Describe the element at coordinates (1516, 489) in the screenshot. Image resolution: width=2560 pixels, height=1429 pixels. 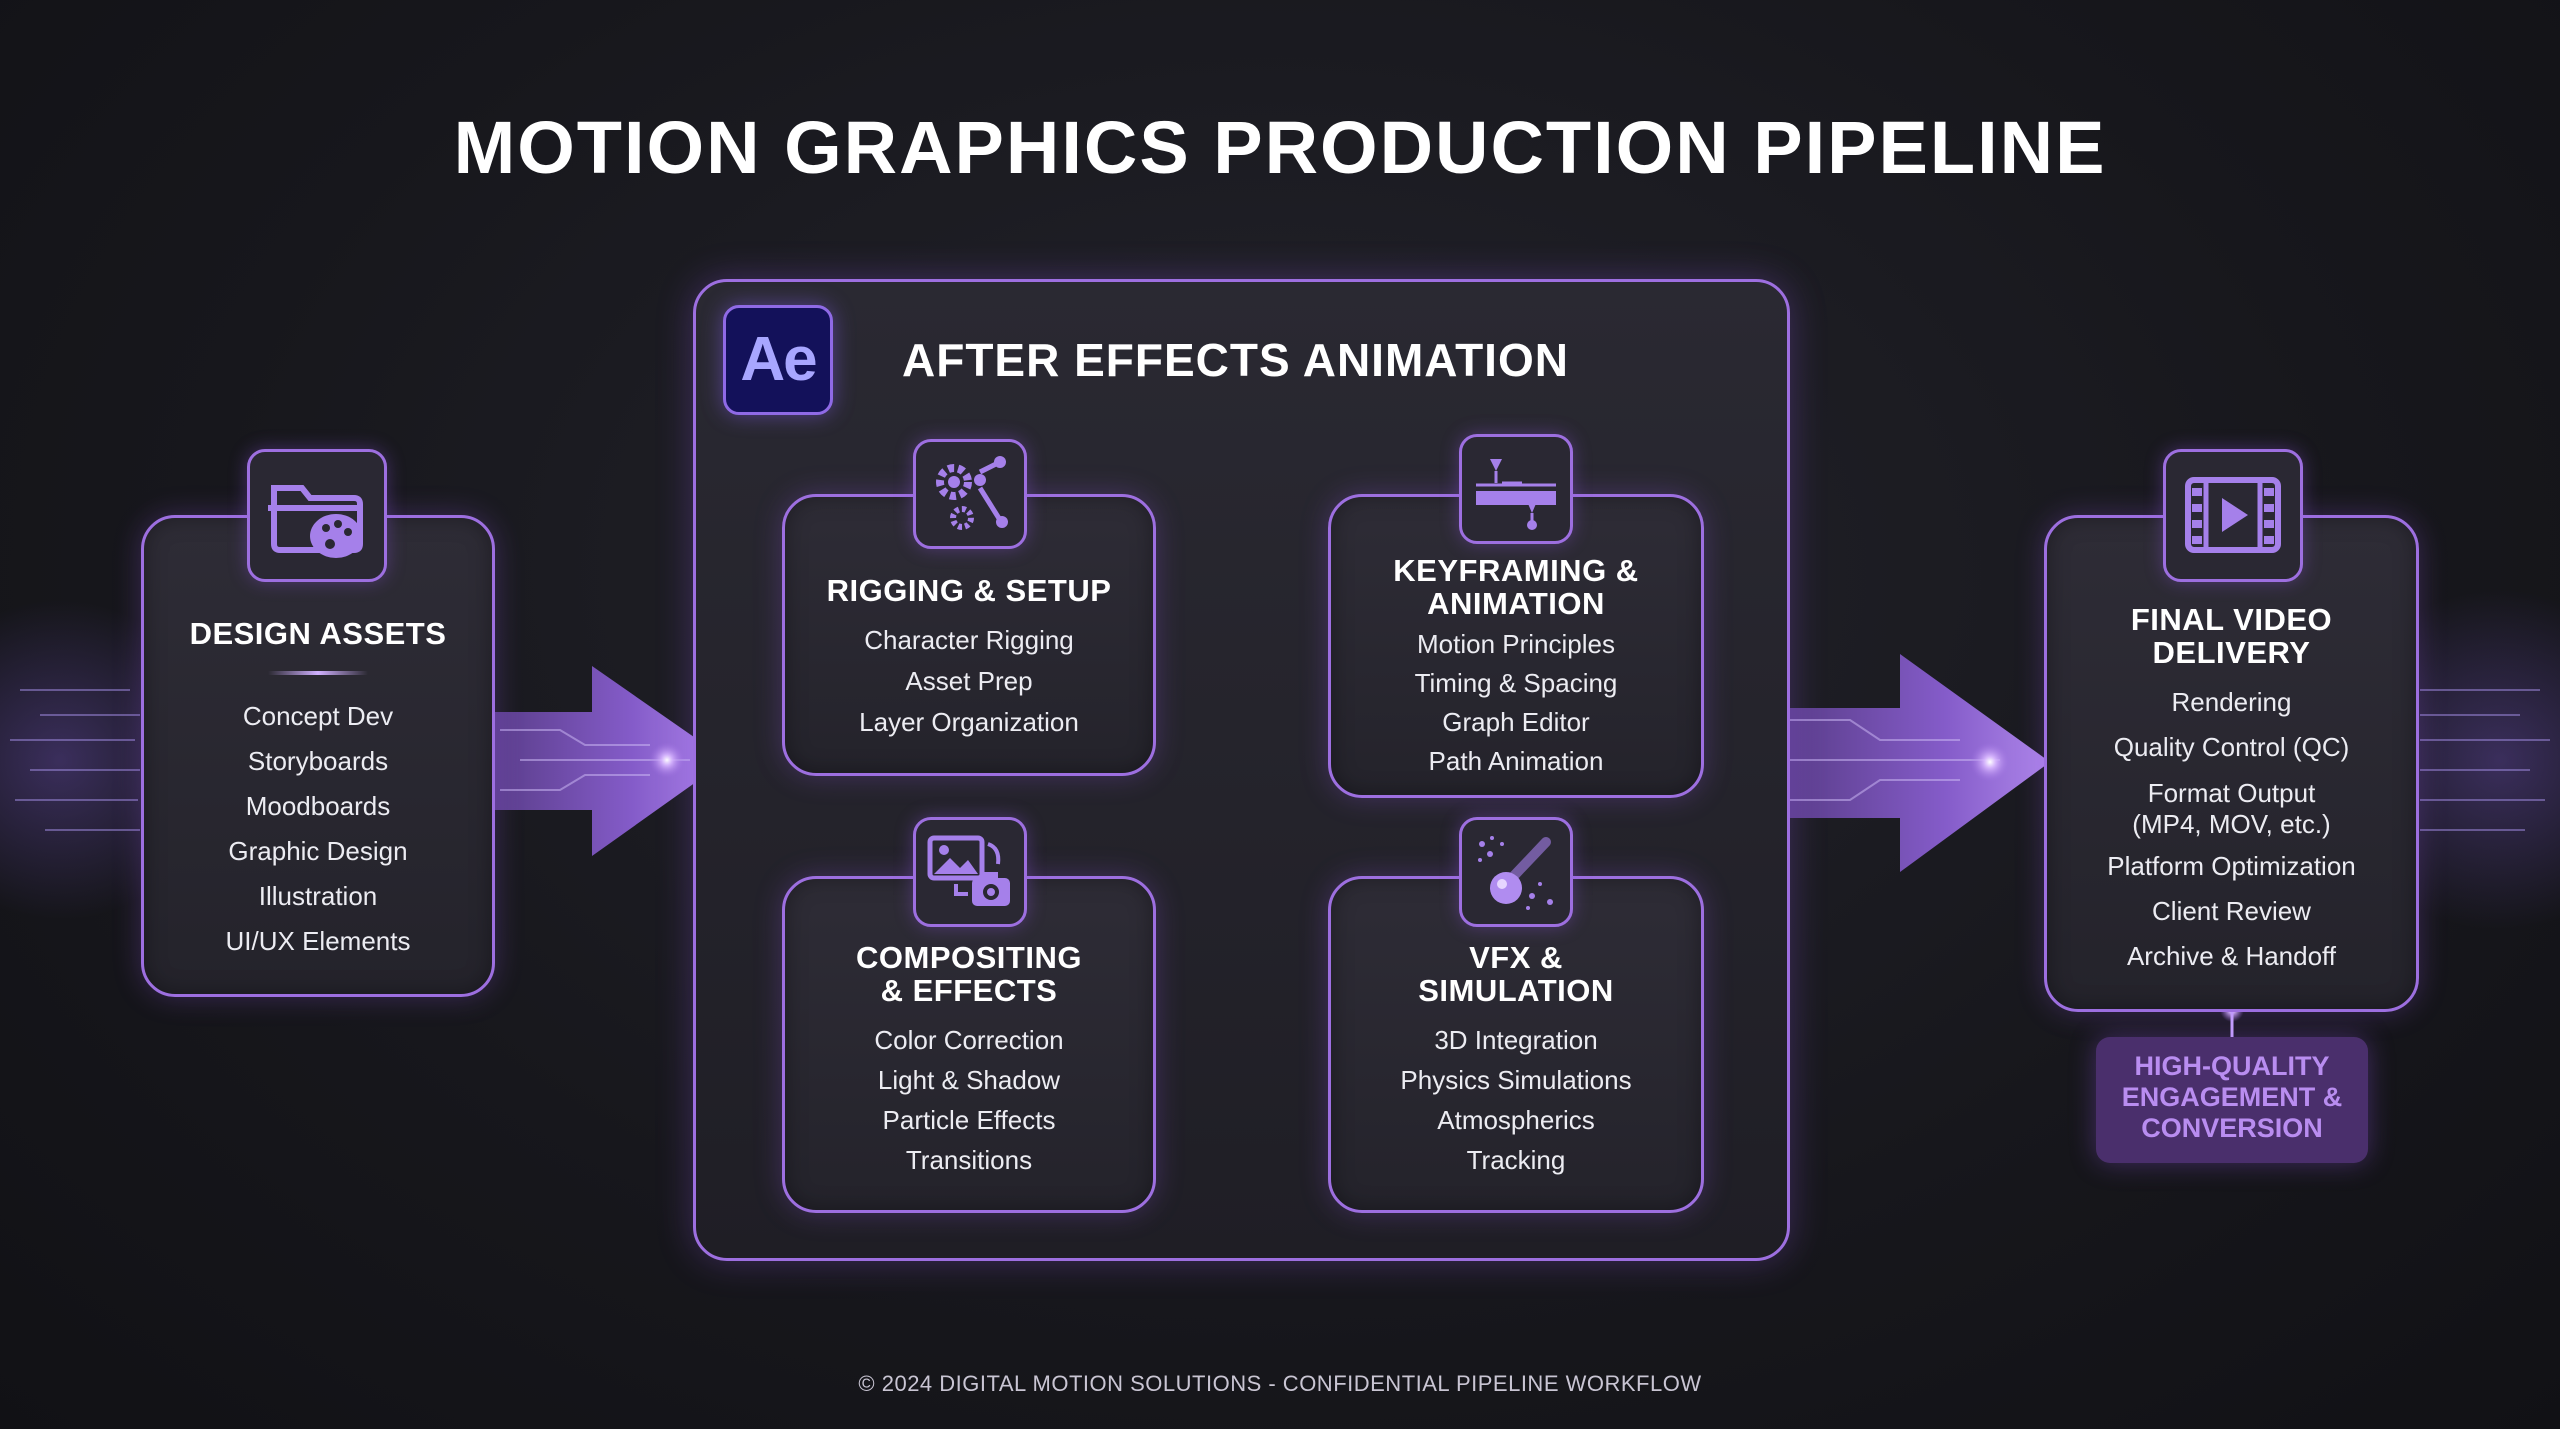
I see `timeline-keyframe-icon` at that location.